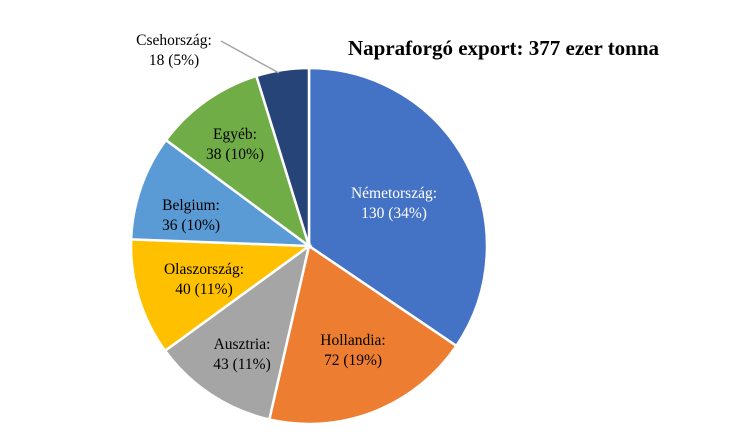  Describe the element at coordinates (504, 48) in the screenshot. I see `chart-title: Napraforgó export: 377 ezer tonna` at that location.